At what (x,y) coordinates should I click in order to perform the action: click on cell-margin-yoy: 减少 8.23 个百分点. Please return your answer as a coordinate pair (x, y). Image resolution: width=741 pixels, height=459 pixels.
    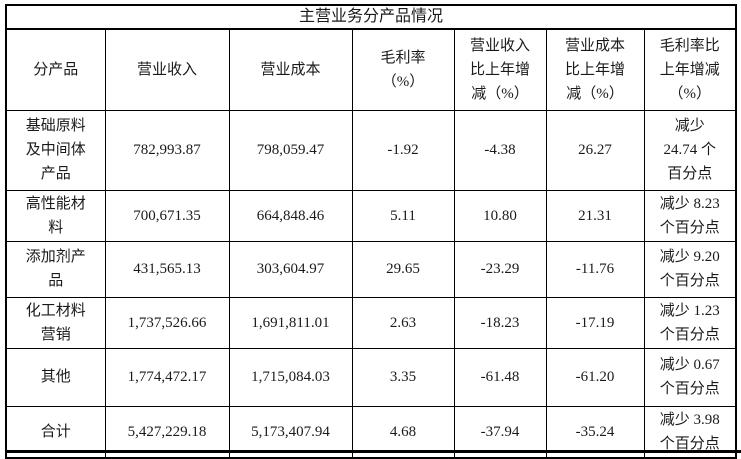
    Looking at the image, I should click on (690, 215).